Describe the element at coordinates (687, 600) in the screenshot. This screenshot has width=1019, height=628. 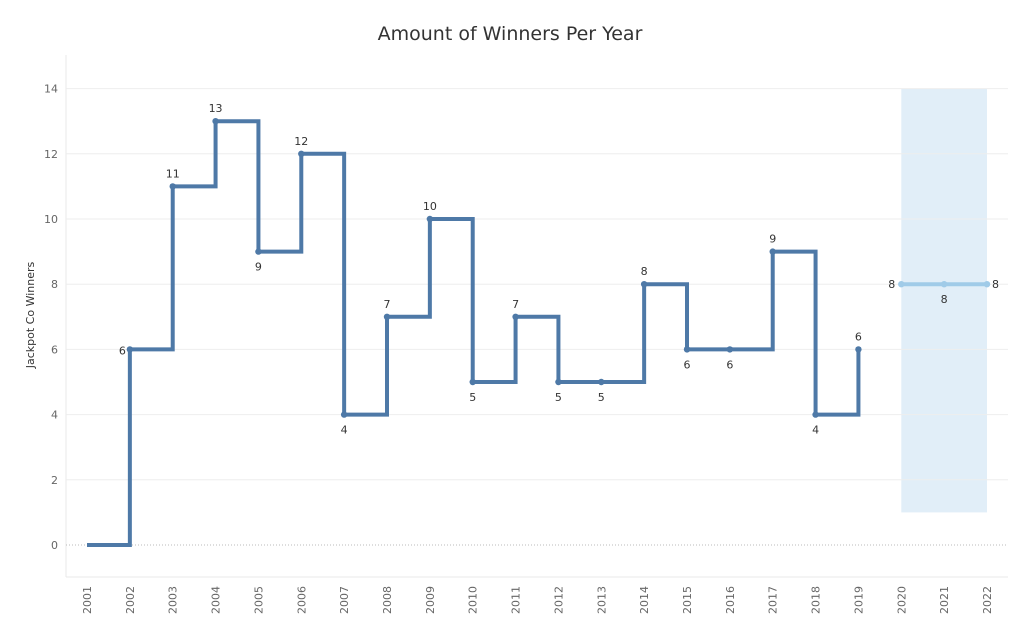
I see `x-tick-label: 2015` at that location.